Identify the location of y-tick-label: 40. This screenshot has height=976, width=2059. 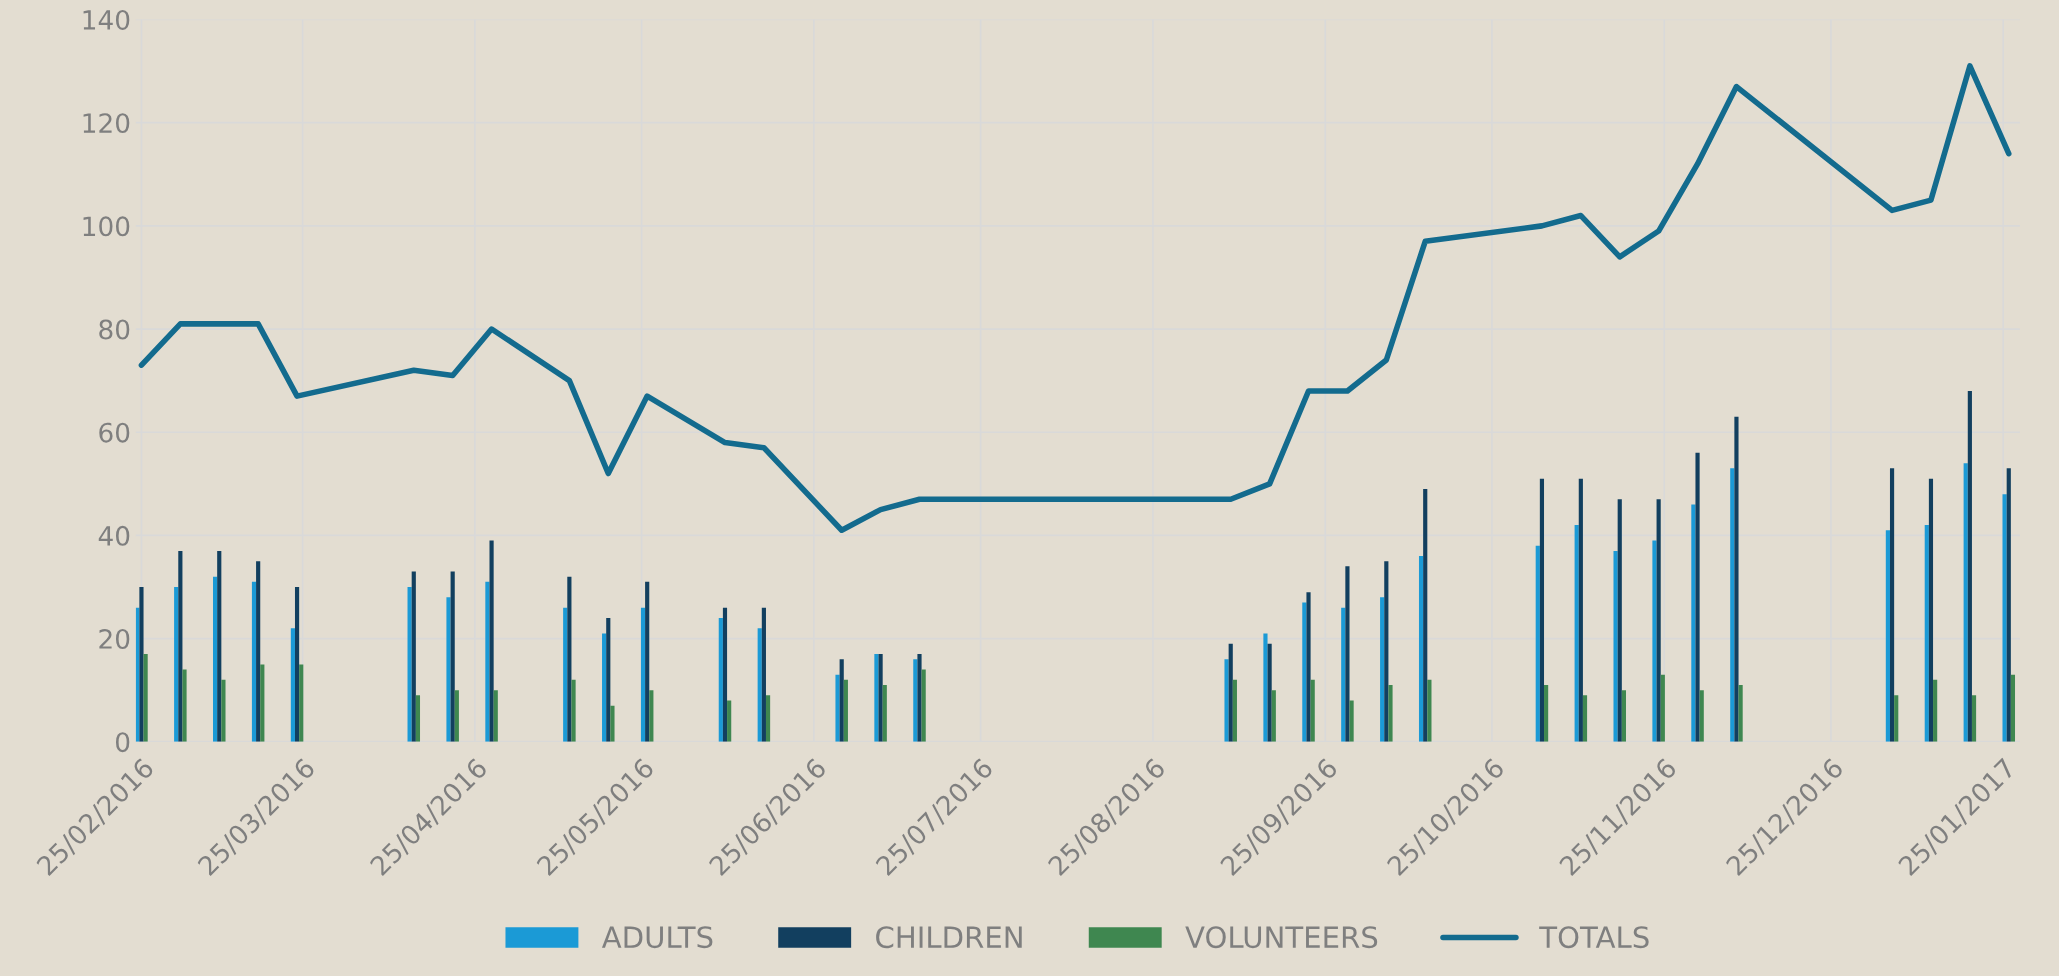
(114, 535).